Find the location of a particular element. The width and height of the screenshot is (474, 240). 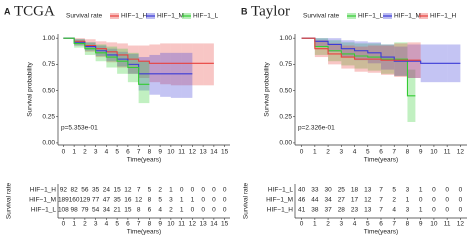

risk-count: 23 is located at coordinates (355, 210).